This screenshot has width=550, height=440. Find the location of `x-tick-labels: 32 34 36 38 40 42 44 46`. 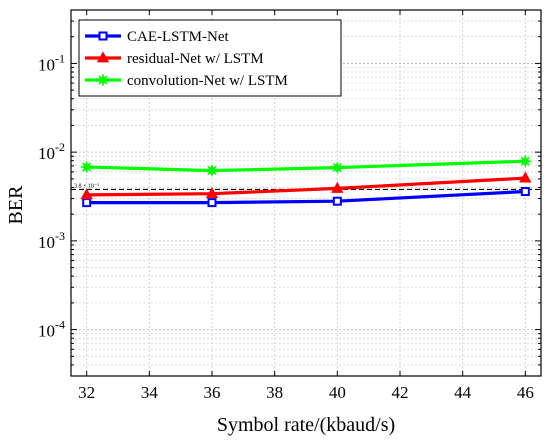

x-tick-labels: 32 34 36 38 40 42 44 46 is located at coordinates (306, 392).